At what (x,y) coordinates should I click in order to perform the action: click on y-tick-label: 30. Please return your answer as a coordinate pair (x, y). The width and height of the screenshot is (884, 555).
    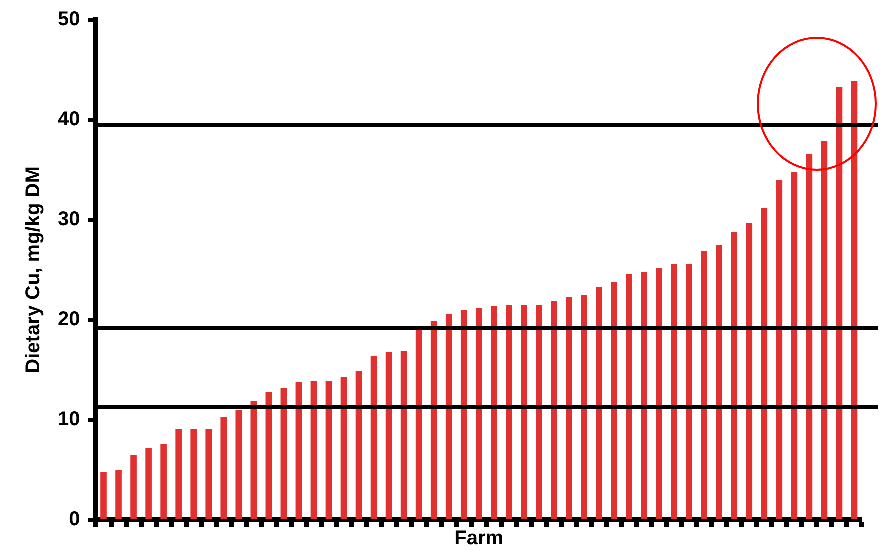
    Looking at the image, I should click on (69, 219).